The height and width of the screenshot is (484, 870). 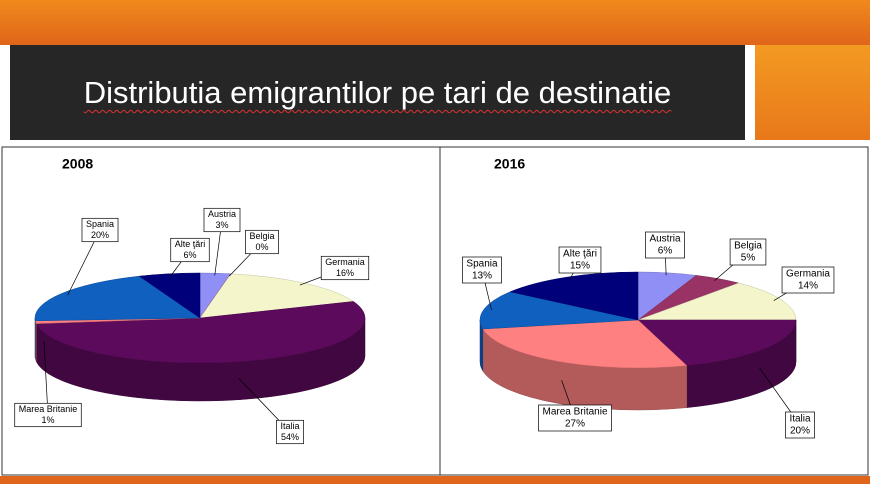 What do you see at coordinates (580, 266) in the screenshot?
I see `data-label: 15%` at bounding box center [580, 266].